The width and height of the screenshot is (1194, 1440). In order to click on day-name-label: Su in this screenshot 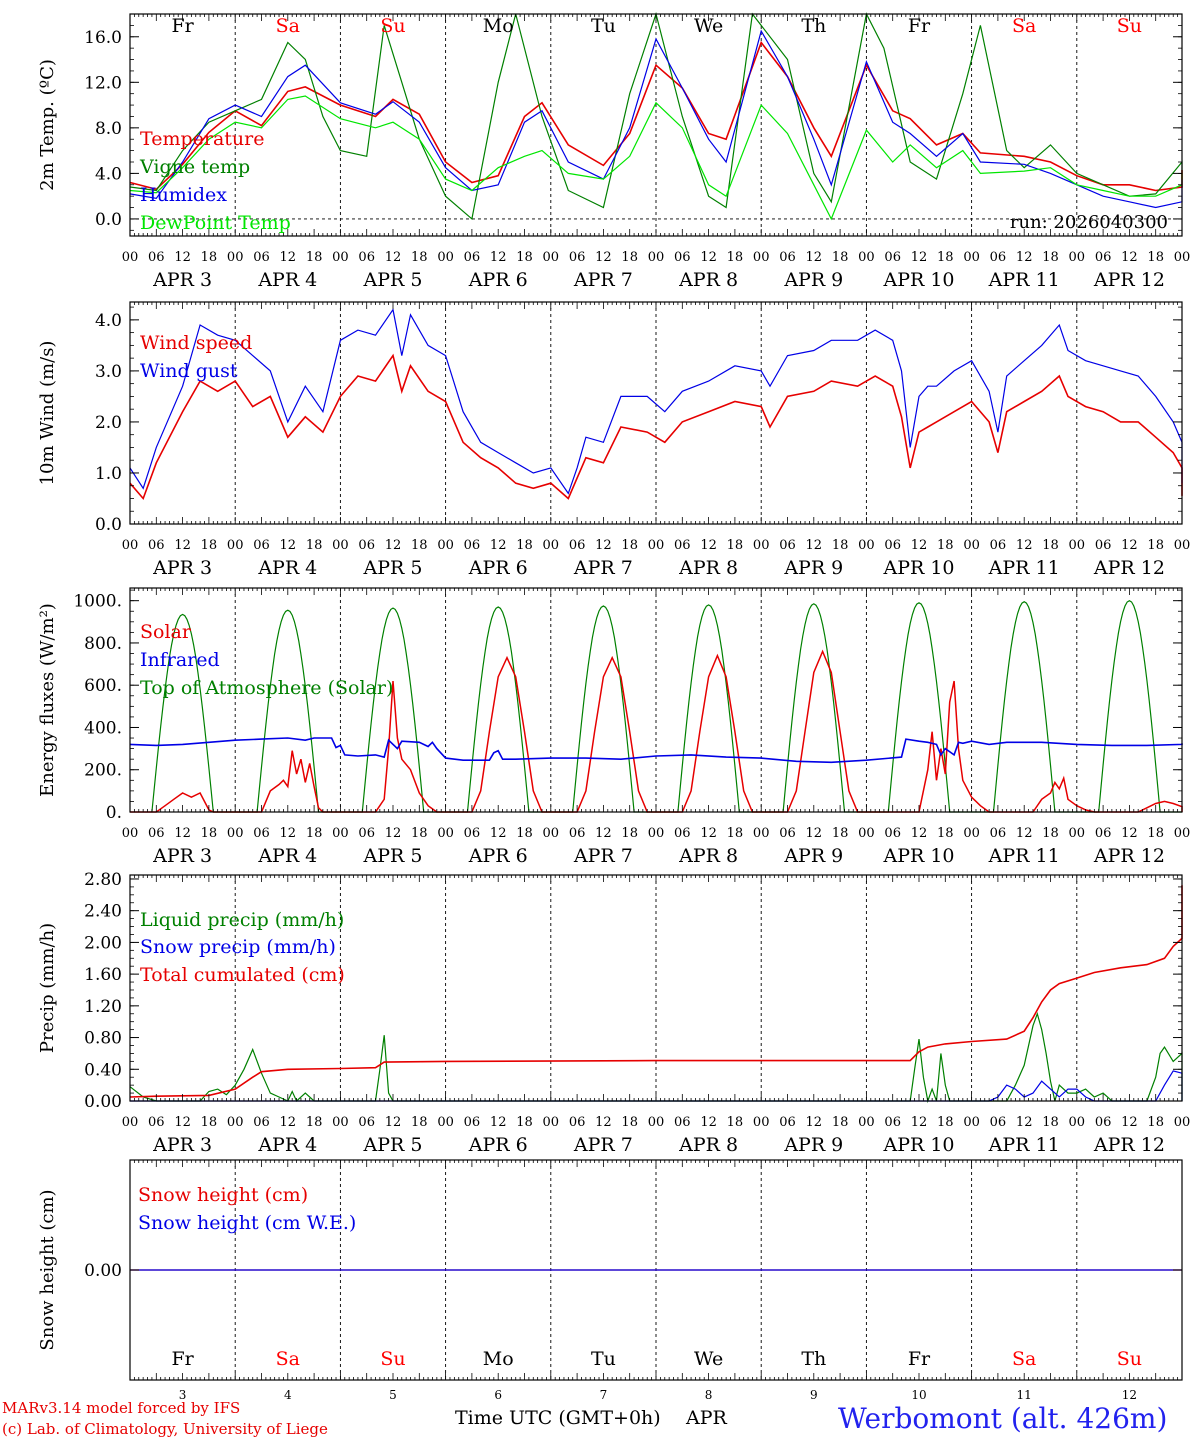, I will do `click(1129, 1359)`.